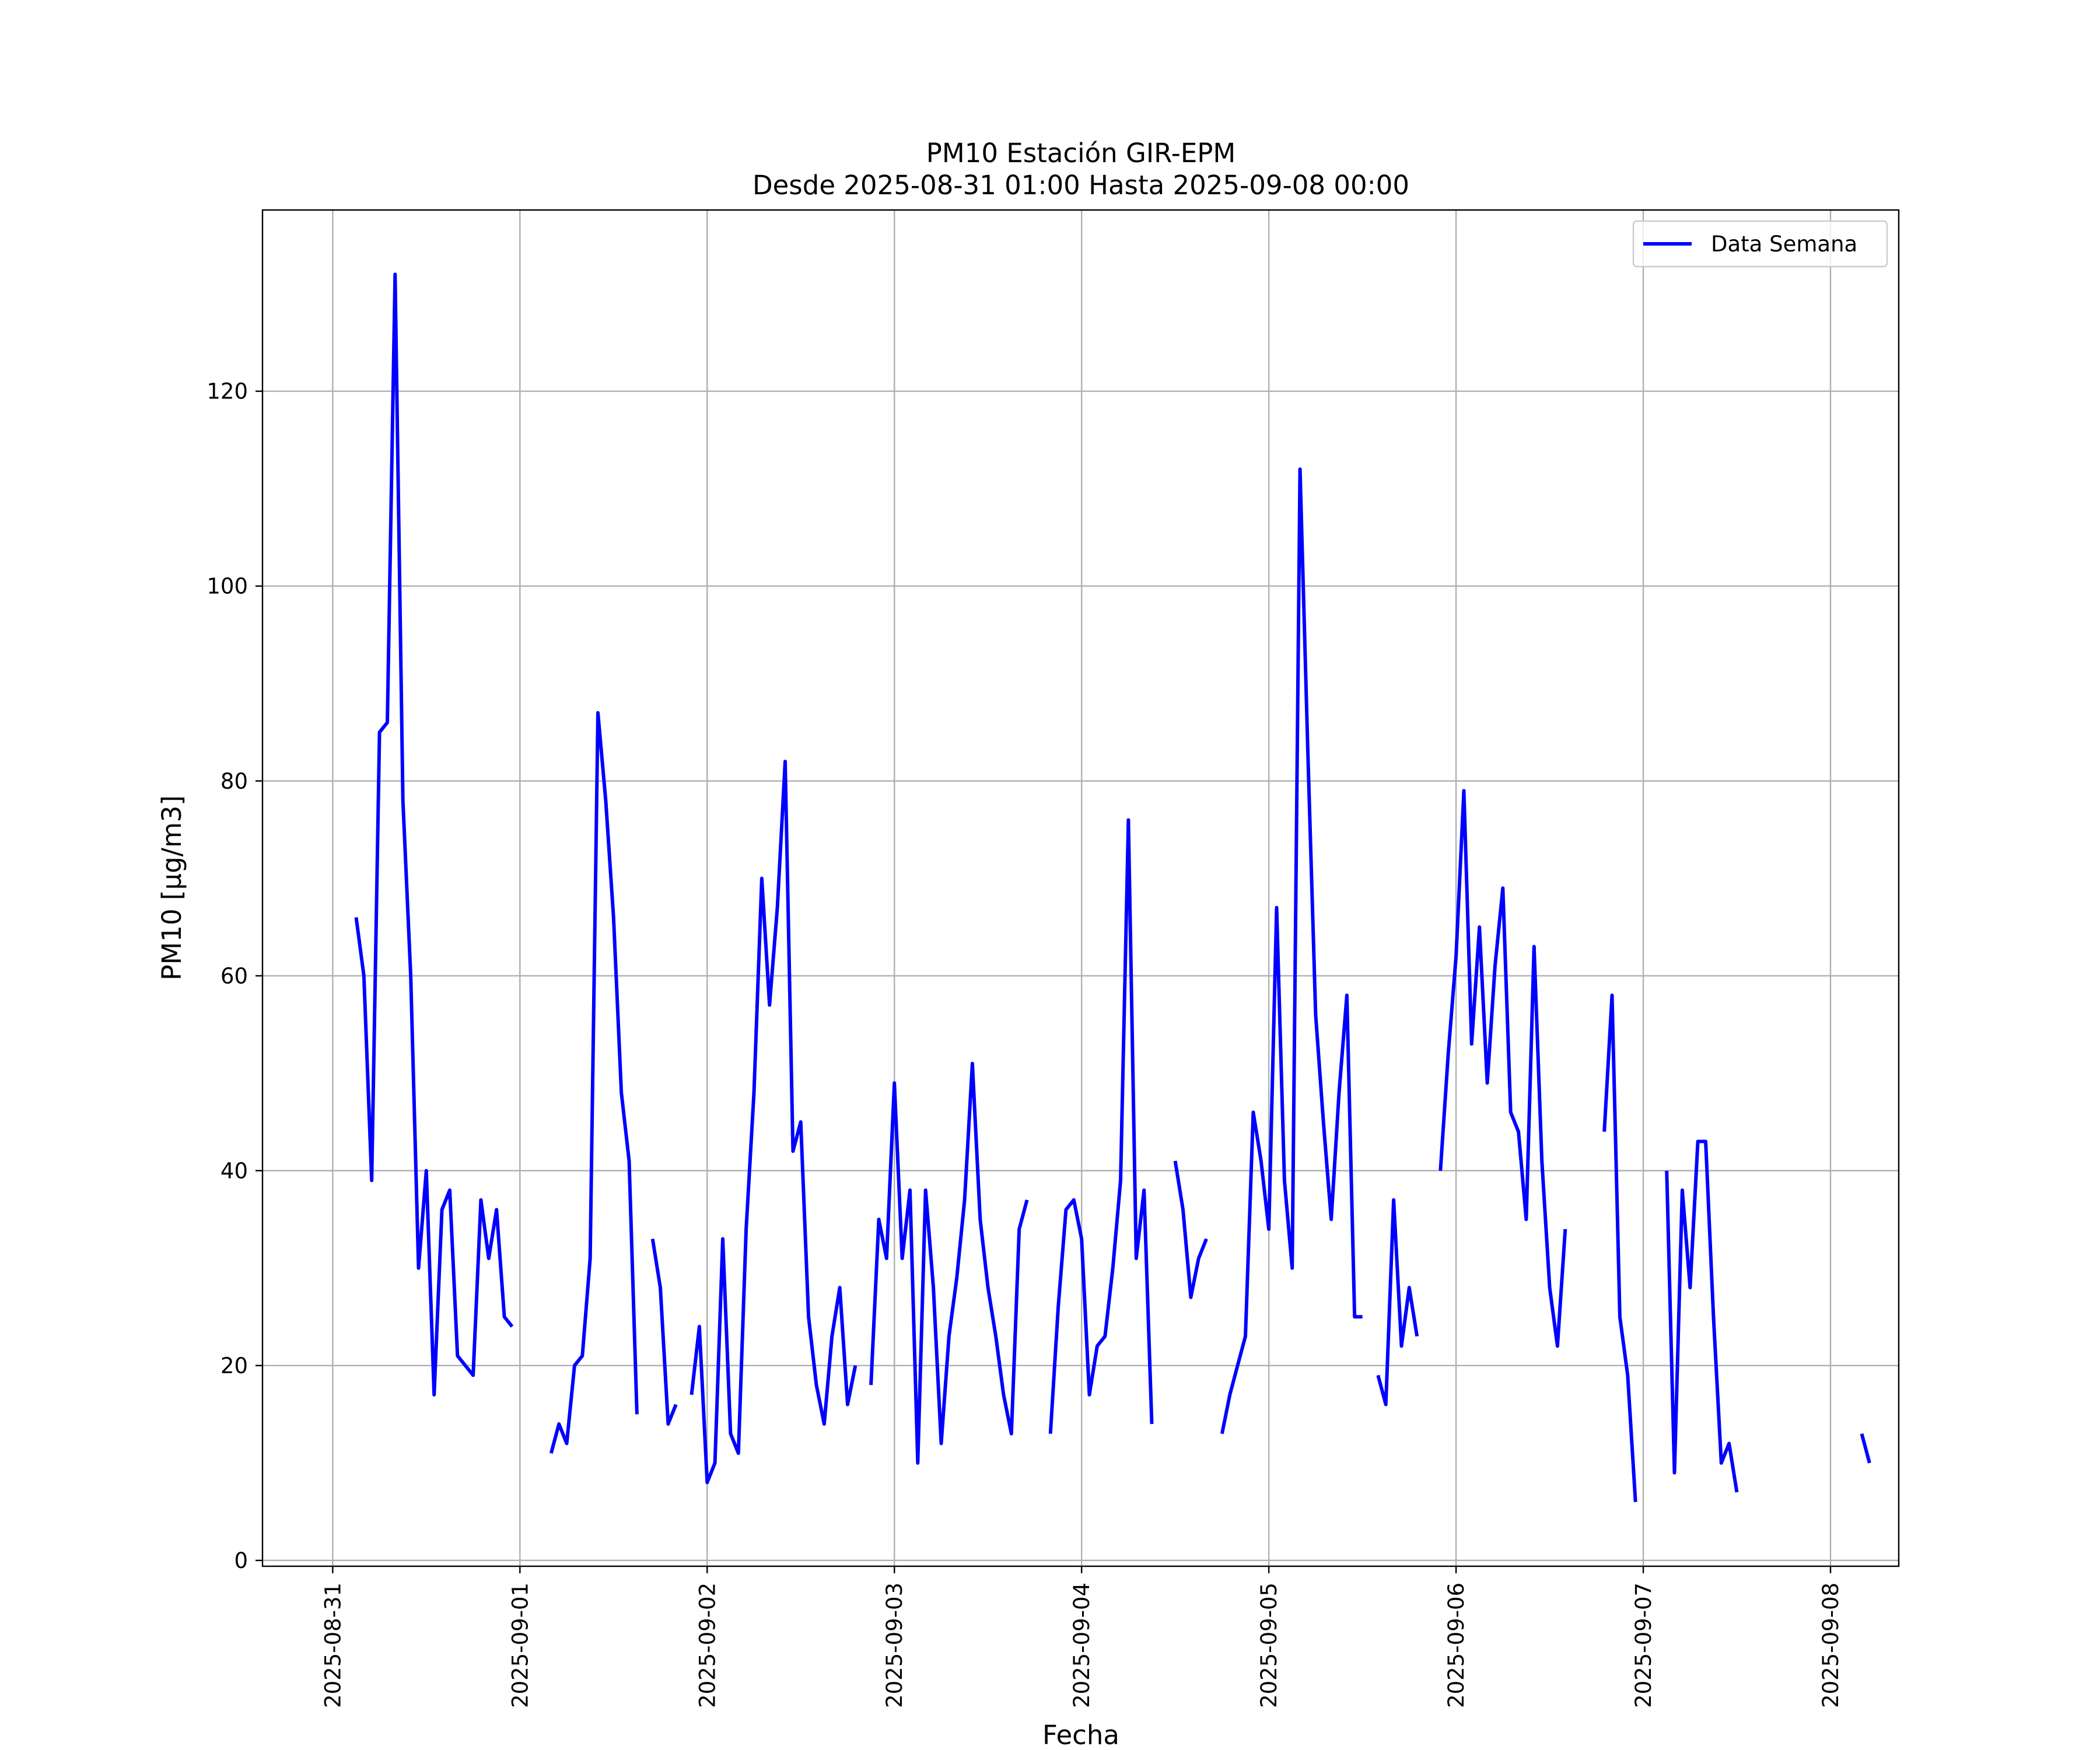 The image size is (2100, 1750). What do you see at coordinates (227, 586) in the screenshot?
I see `y-tick-label-5: 100` at bounding box center [227, 586].